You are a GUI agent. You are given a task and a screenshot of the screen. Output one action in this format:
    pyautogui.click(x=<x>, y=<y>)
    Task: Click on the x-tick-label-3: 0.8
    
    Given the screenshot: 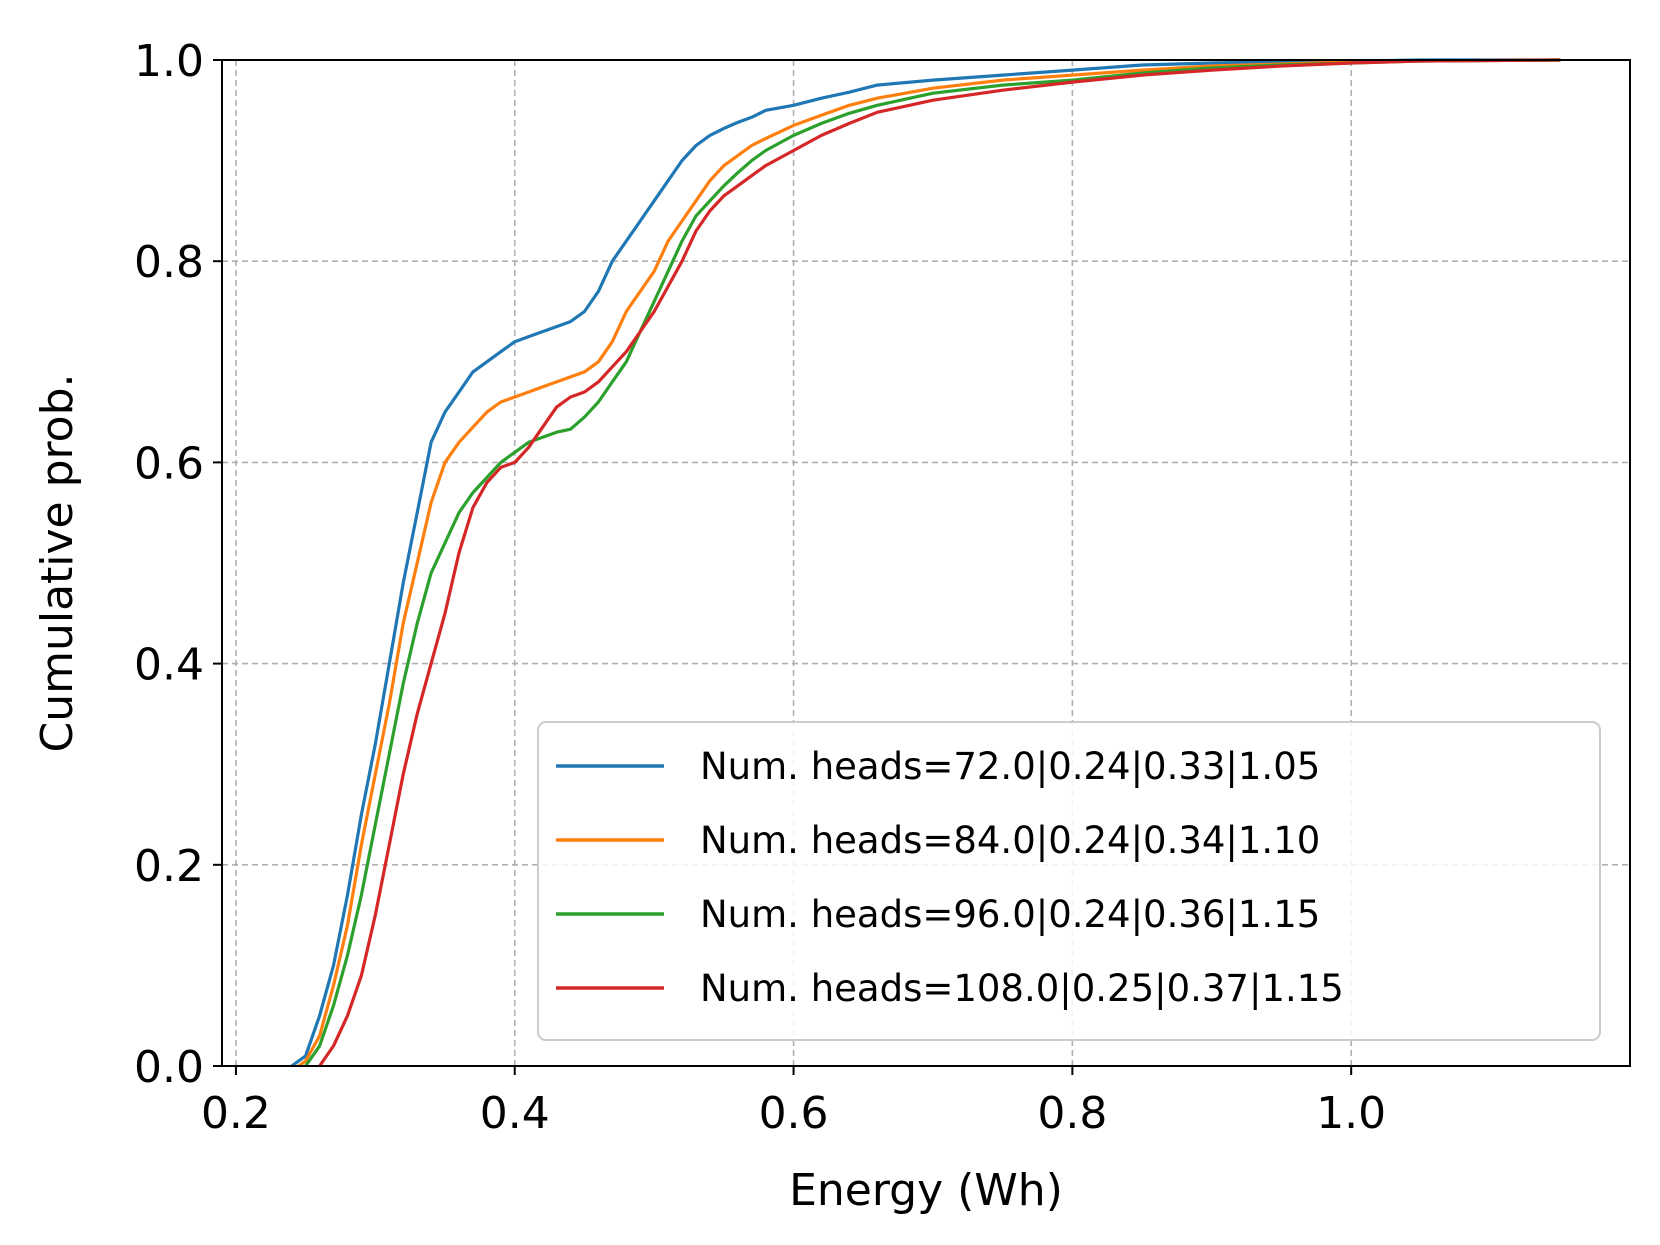 What is the action you would take?
    pyautogui.click(x=1072, y=1113)
    